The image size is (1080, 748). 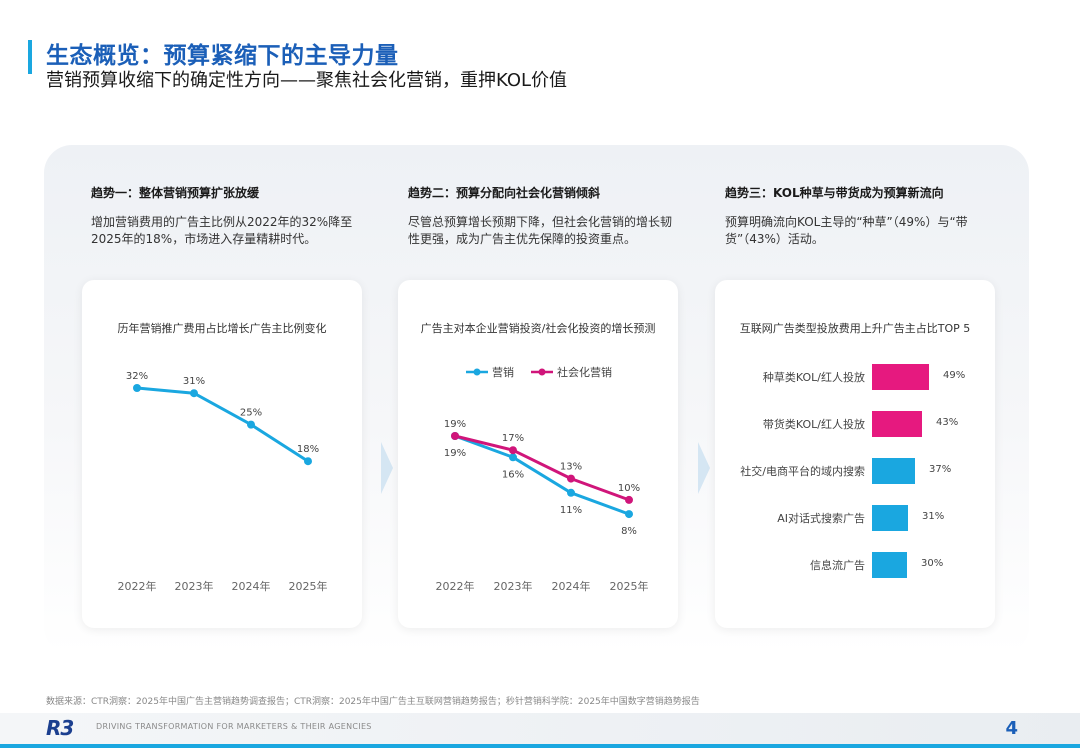 What do you see at coordinates (954, 375) in the screenshot?
I see `bar-value-label: 49%` at bounding box center [954, 375].